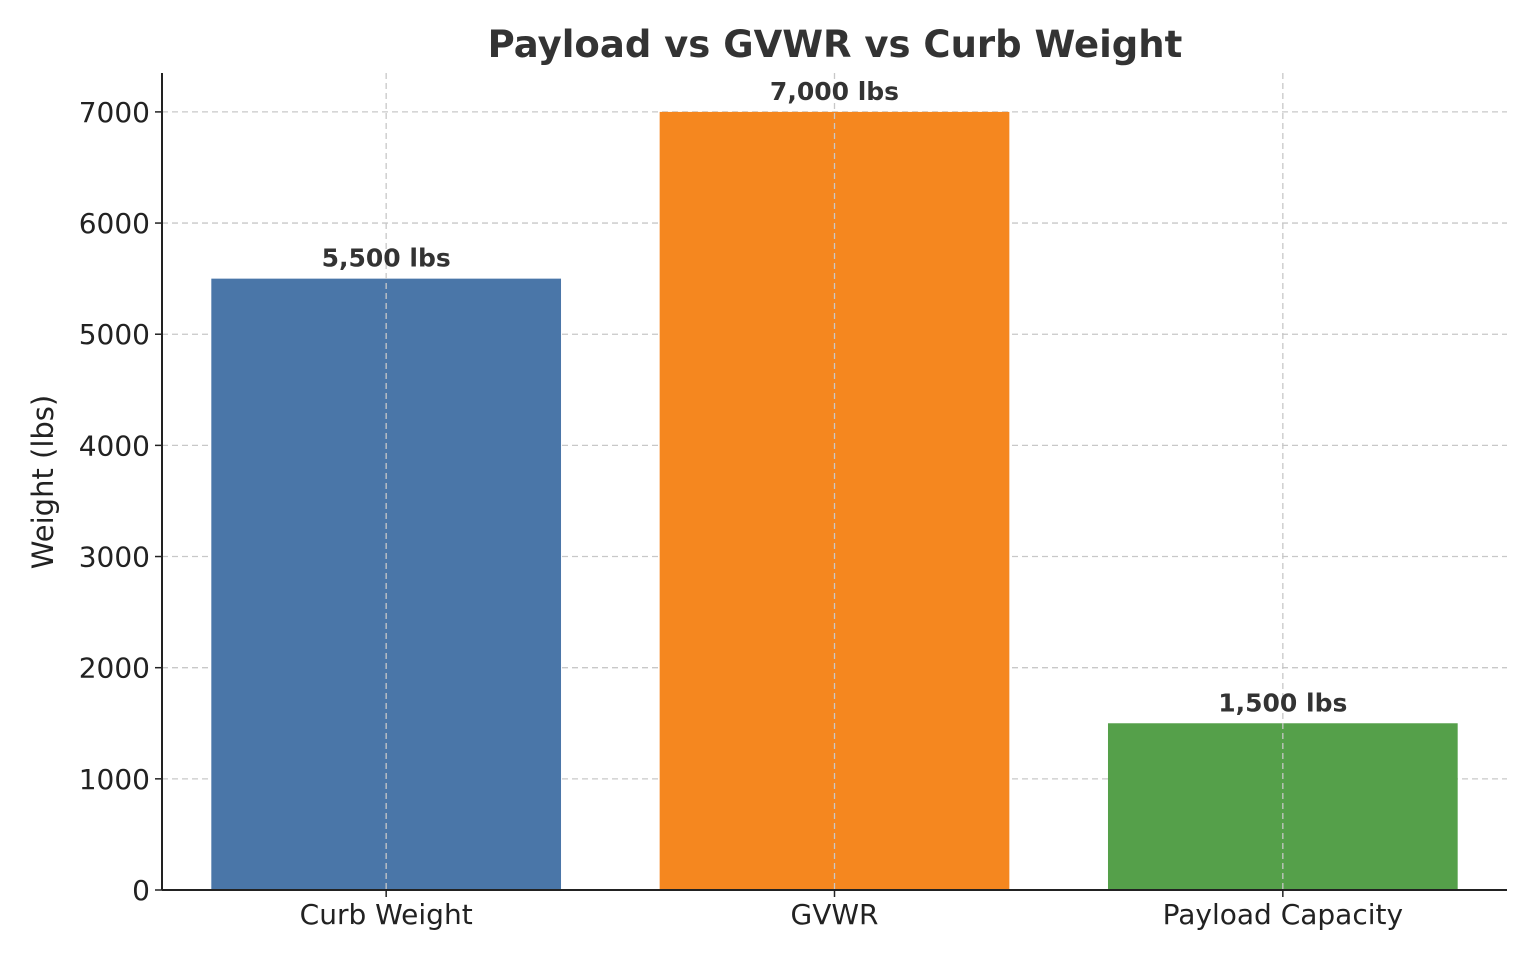 This screenshot has height=960, width=1536. What do you see at coordinates (114, 334) in the screenshot?
I see `y-tick-label: 5000` at bounding box center [114, 334].